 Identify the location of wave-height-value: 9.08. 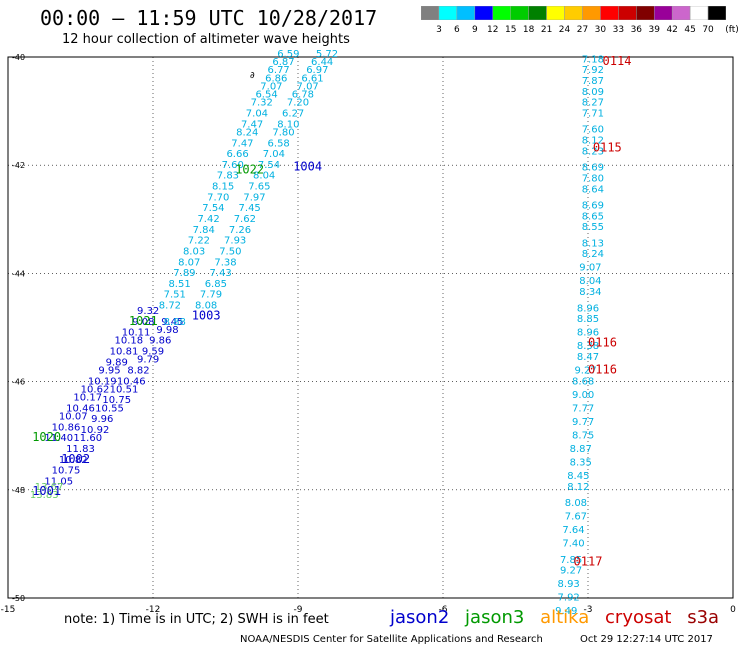
(143, 322).